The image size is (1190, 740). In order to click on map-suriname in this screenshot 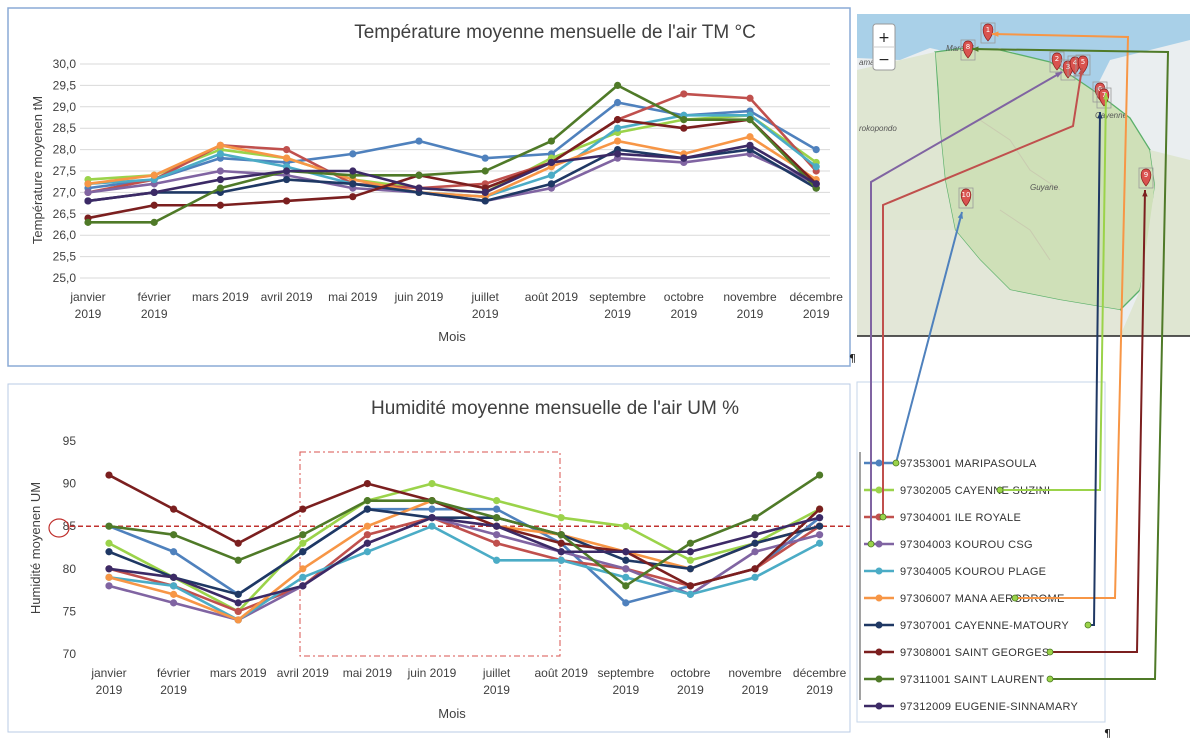, I will do `click(906, 146)`.